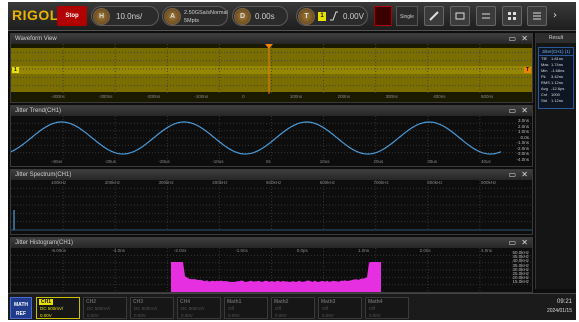  What do you see at coordinates (344, 96) in the screenshot?
I see `x-tick-label: 200ns` at bounding box center [344, 96].